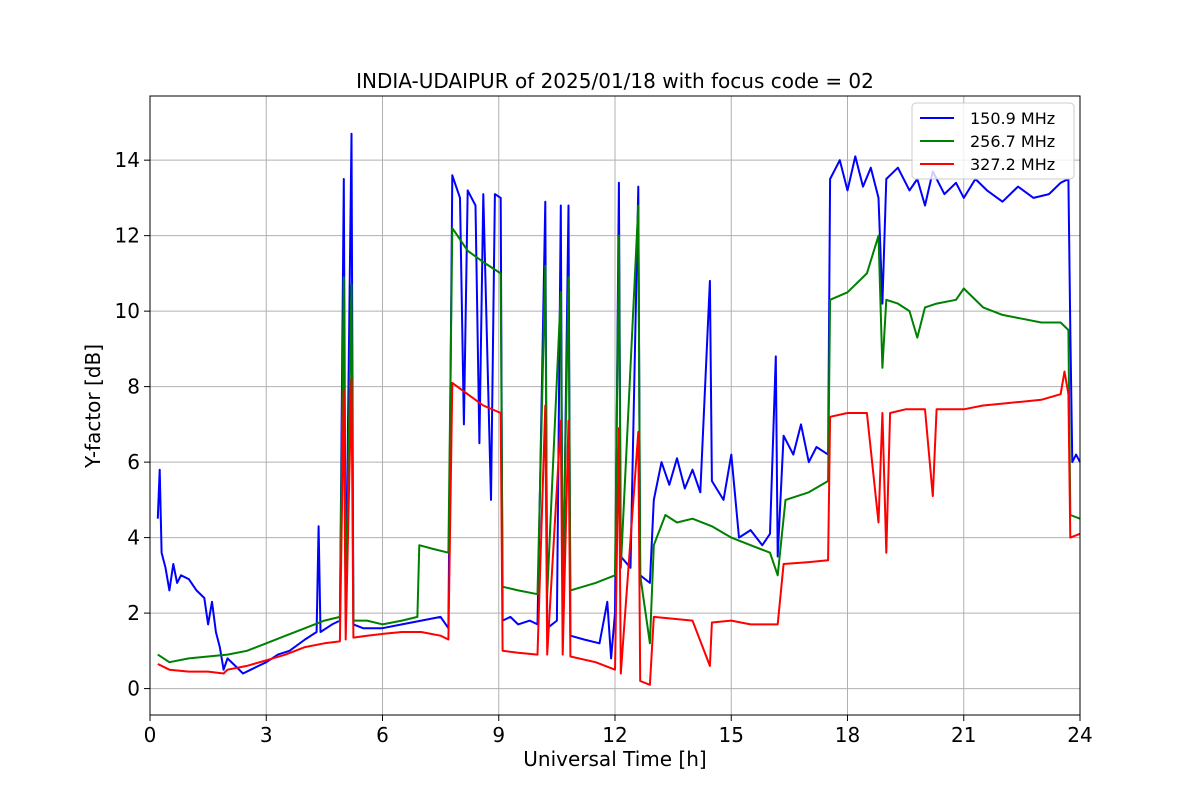  I want to click on x-tick-label: 12, so click(614, 735).